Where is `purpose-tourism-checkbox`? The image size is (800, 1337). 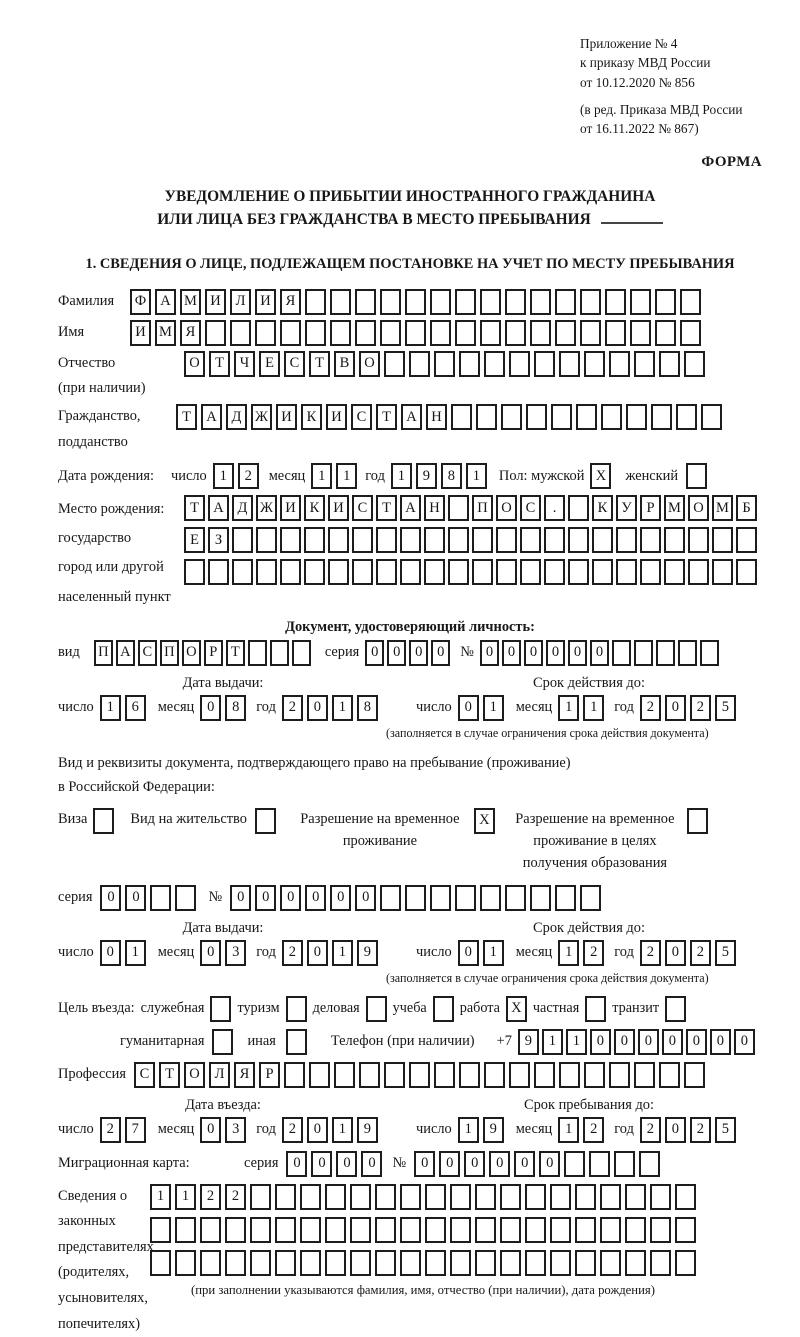 purpose-tourism-checkbox is located at coordinates (296, 1008).